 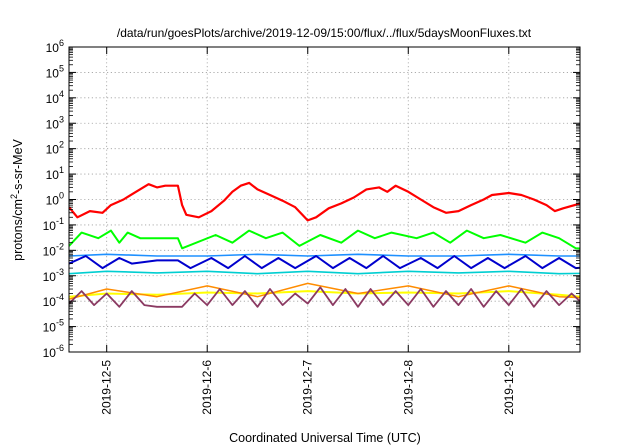 What do you see at coordinates (53, 249) in the screenshot?
I see `y-tick-label: 10⁻²` at bounding box center [53, 249].